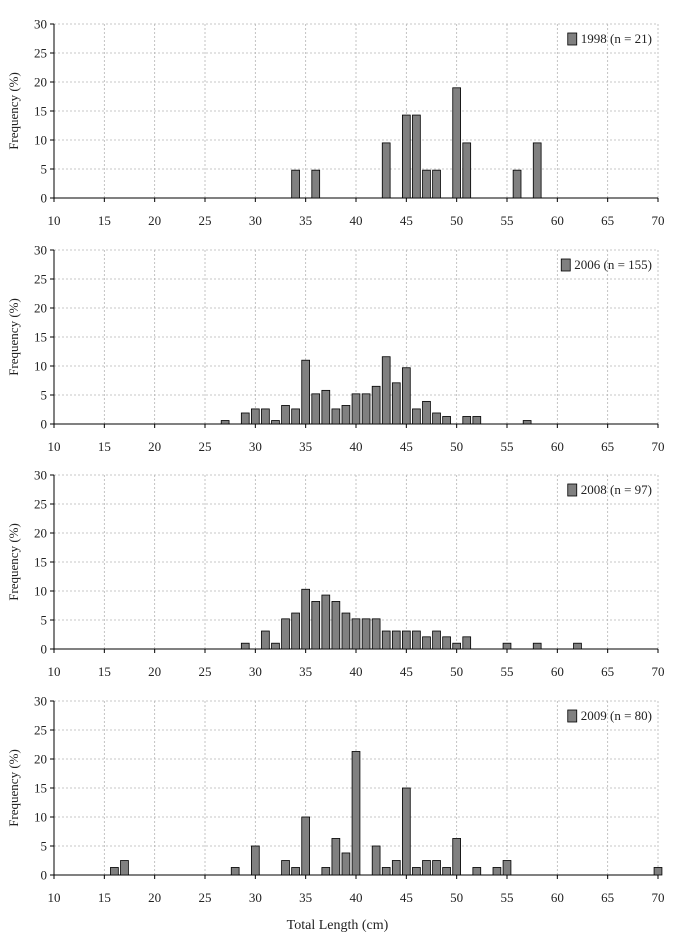  Describe the element at coordinates (609, 38) in the screenshot. I see `legend: 1998 (n = 21)` at that location.